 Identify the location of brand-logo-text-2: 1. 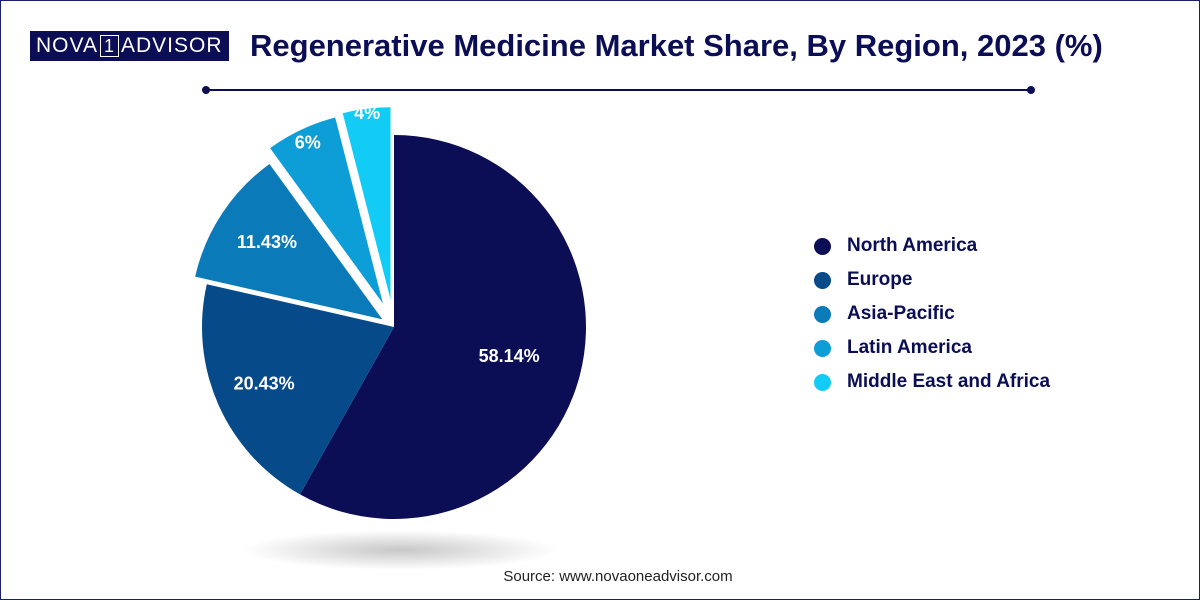
(109, 46).